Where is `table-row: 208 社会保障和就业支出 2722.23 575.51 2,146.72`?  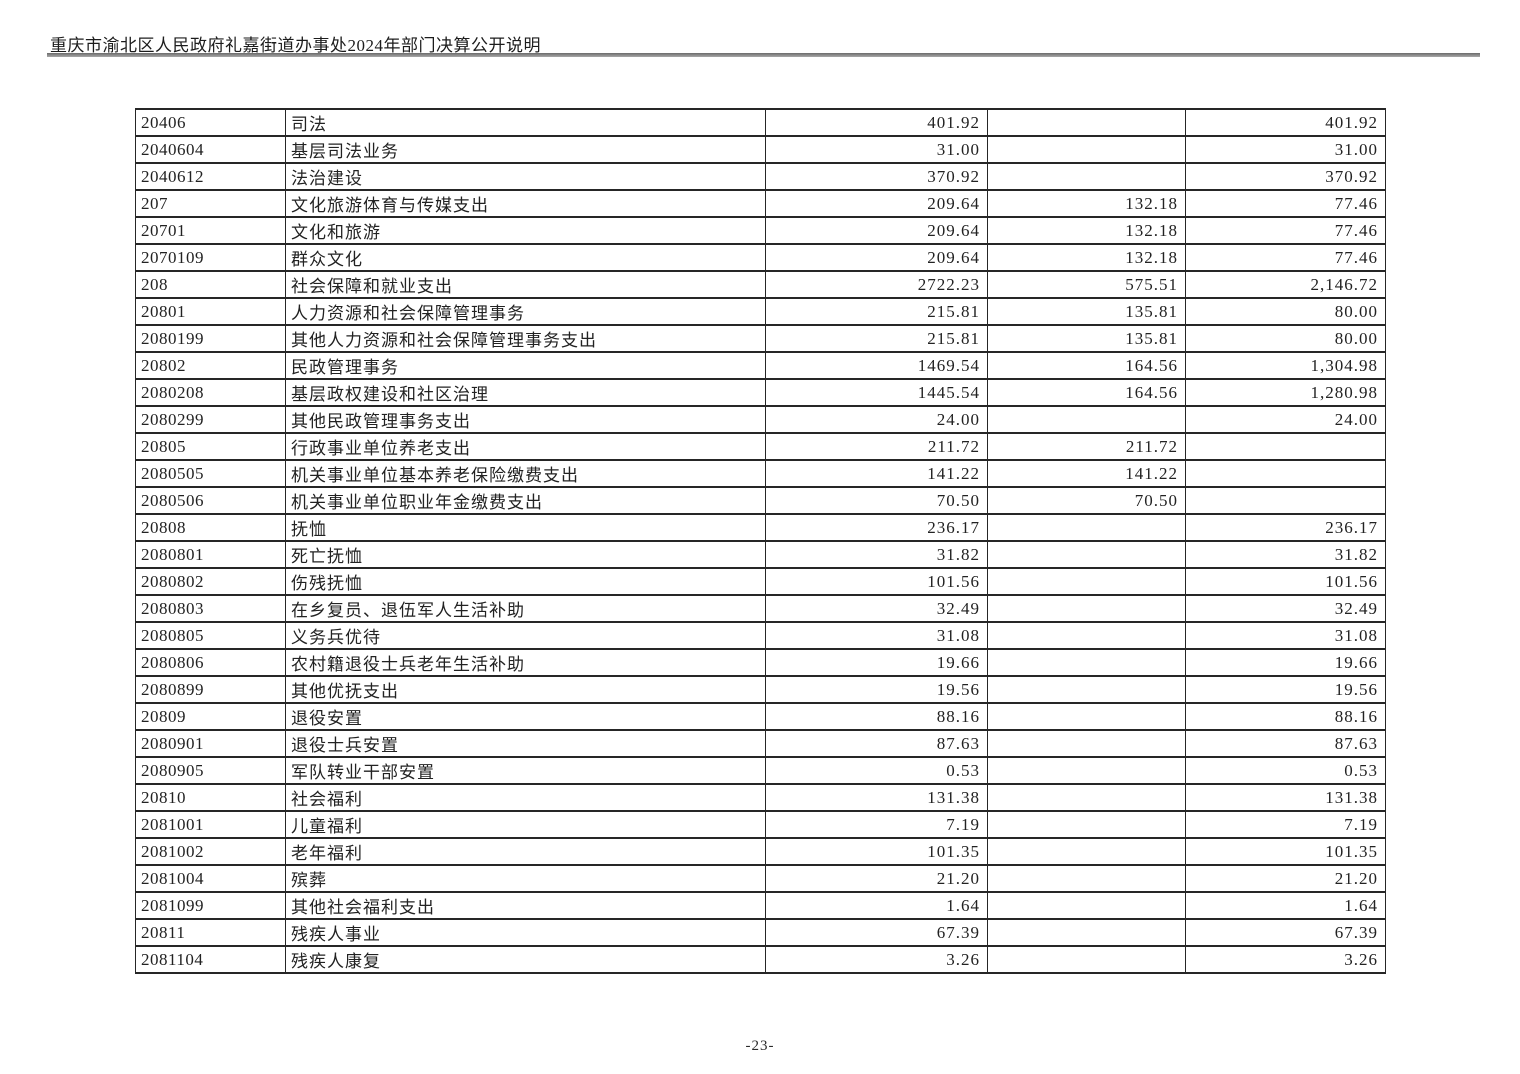
table-row: 208 社会保障和就业支出 2722.23 575.51 2,146.72 is located at coordinates (760, 284).